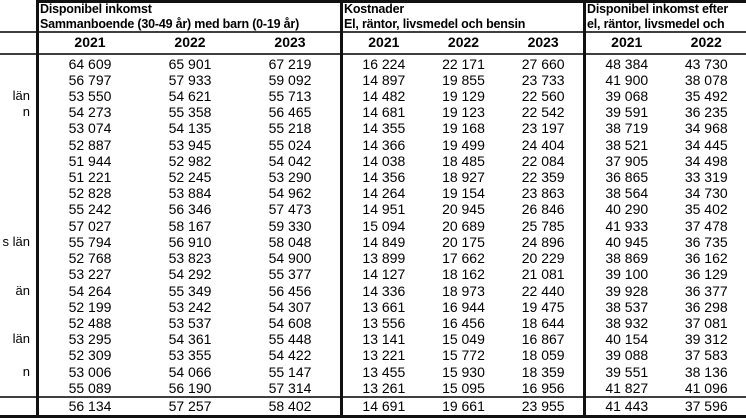  I want to click on table-cell: 23 955, so click(543, 406).